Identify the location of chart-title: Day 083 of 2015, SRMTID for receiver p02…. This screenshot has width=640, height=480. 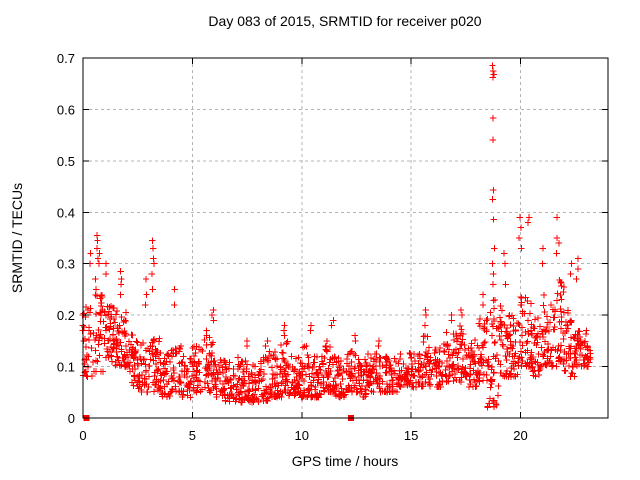
(344, 21).